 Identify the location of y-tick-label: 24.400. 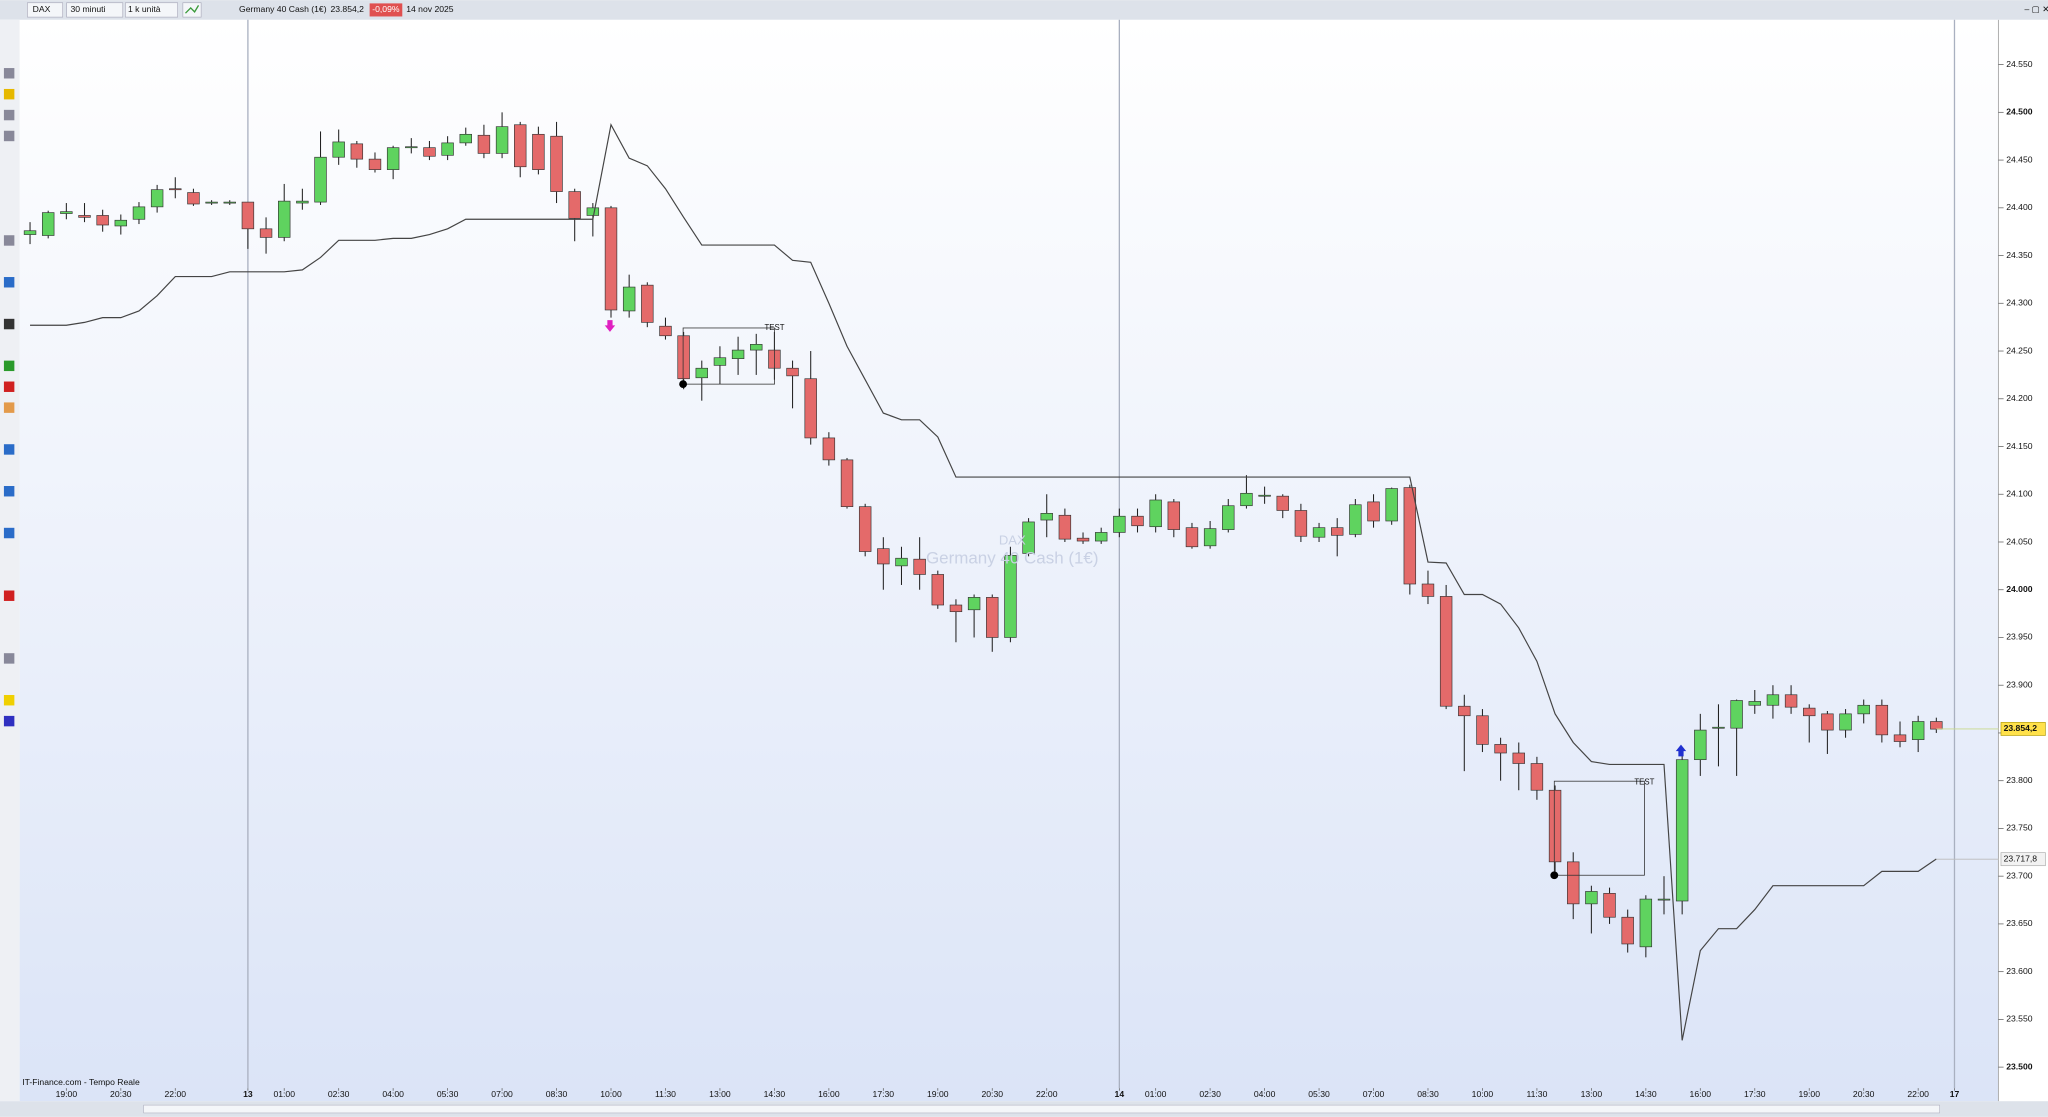
(2019, 207).